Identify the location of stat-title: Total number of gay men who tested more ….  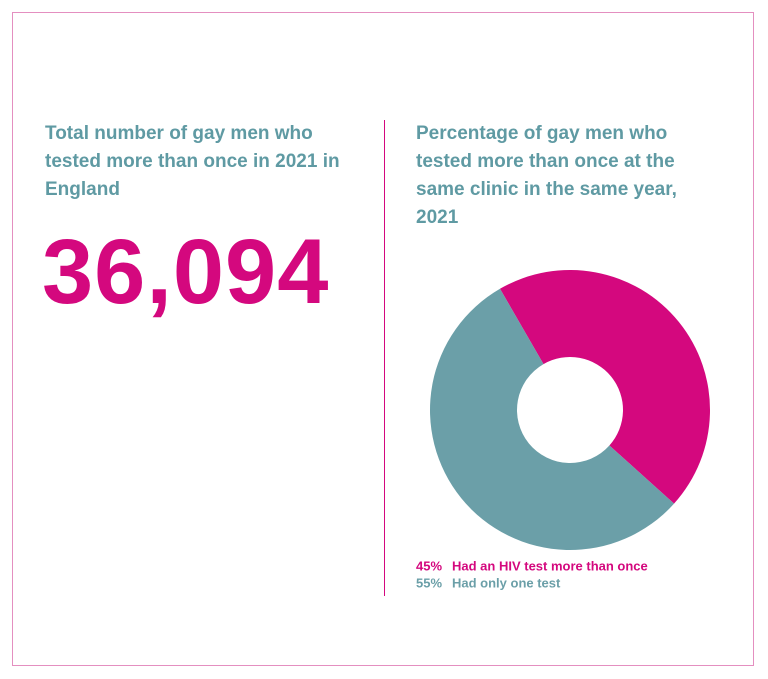
(192, 161).